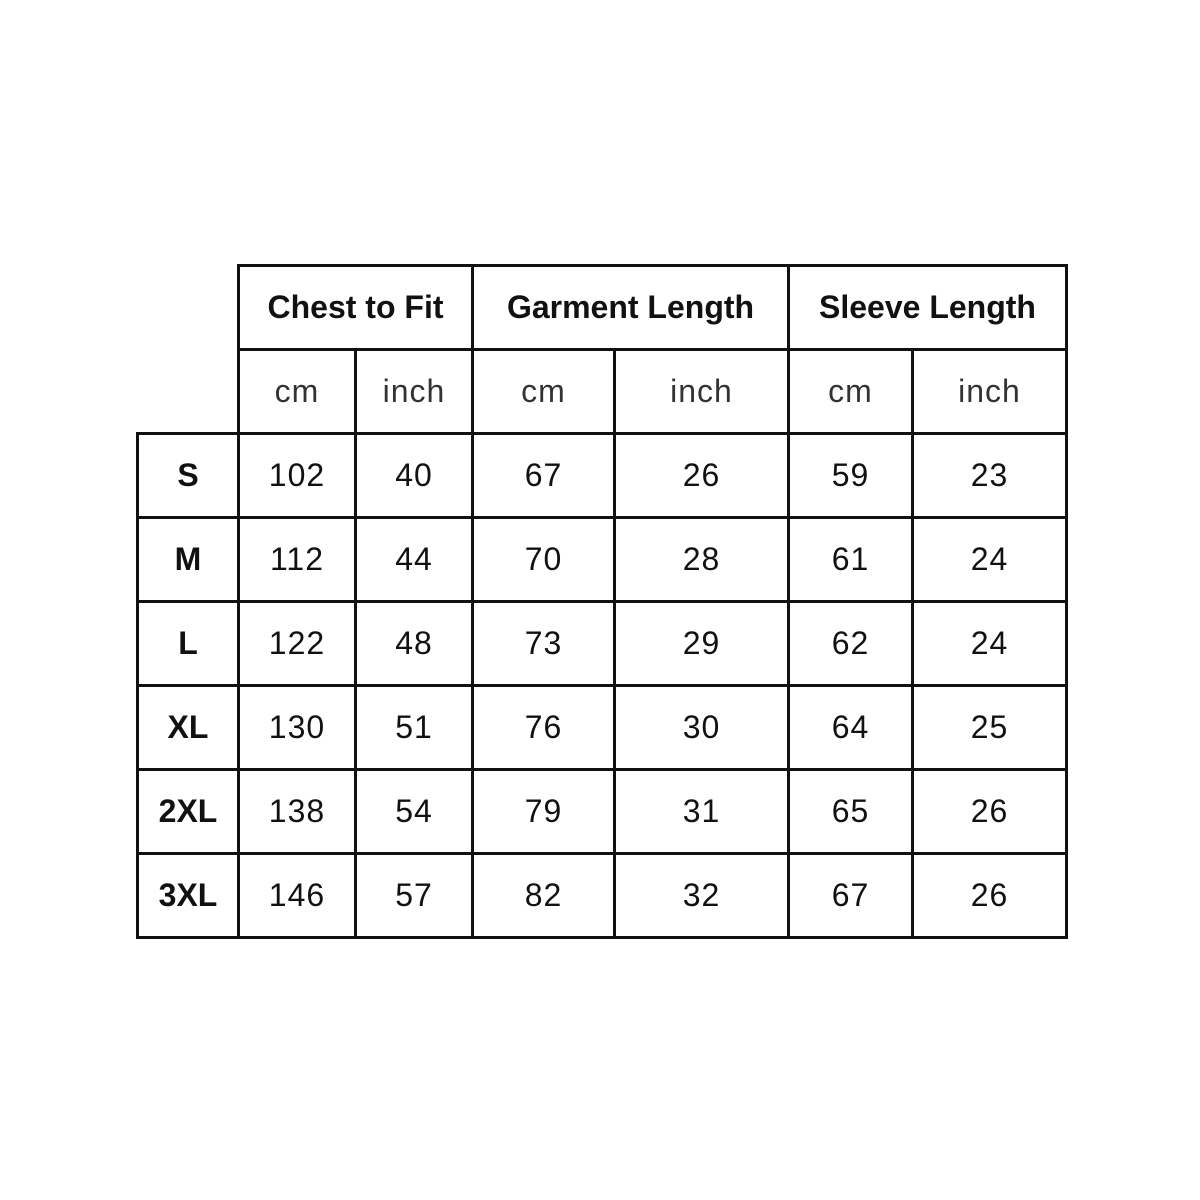 This screenshot has height=1200, width=1200. I want to click on measurement-cell: 23, so click(989, 475).